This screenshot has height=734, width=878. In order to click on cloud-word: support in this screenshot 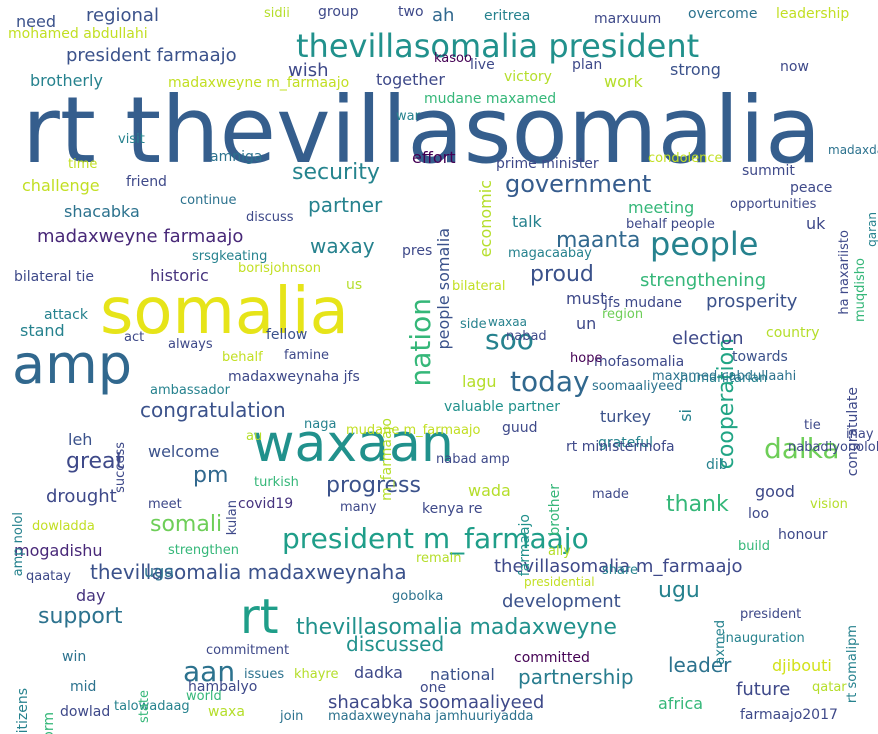, I will do `click(80, 616)`.